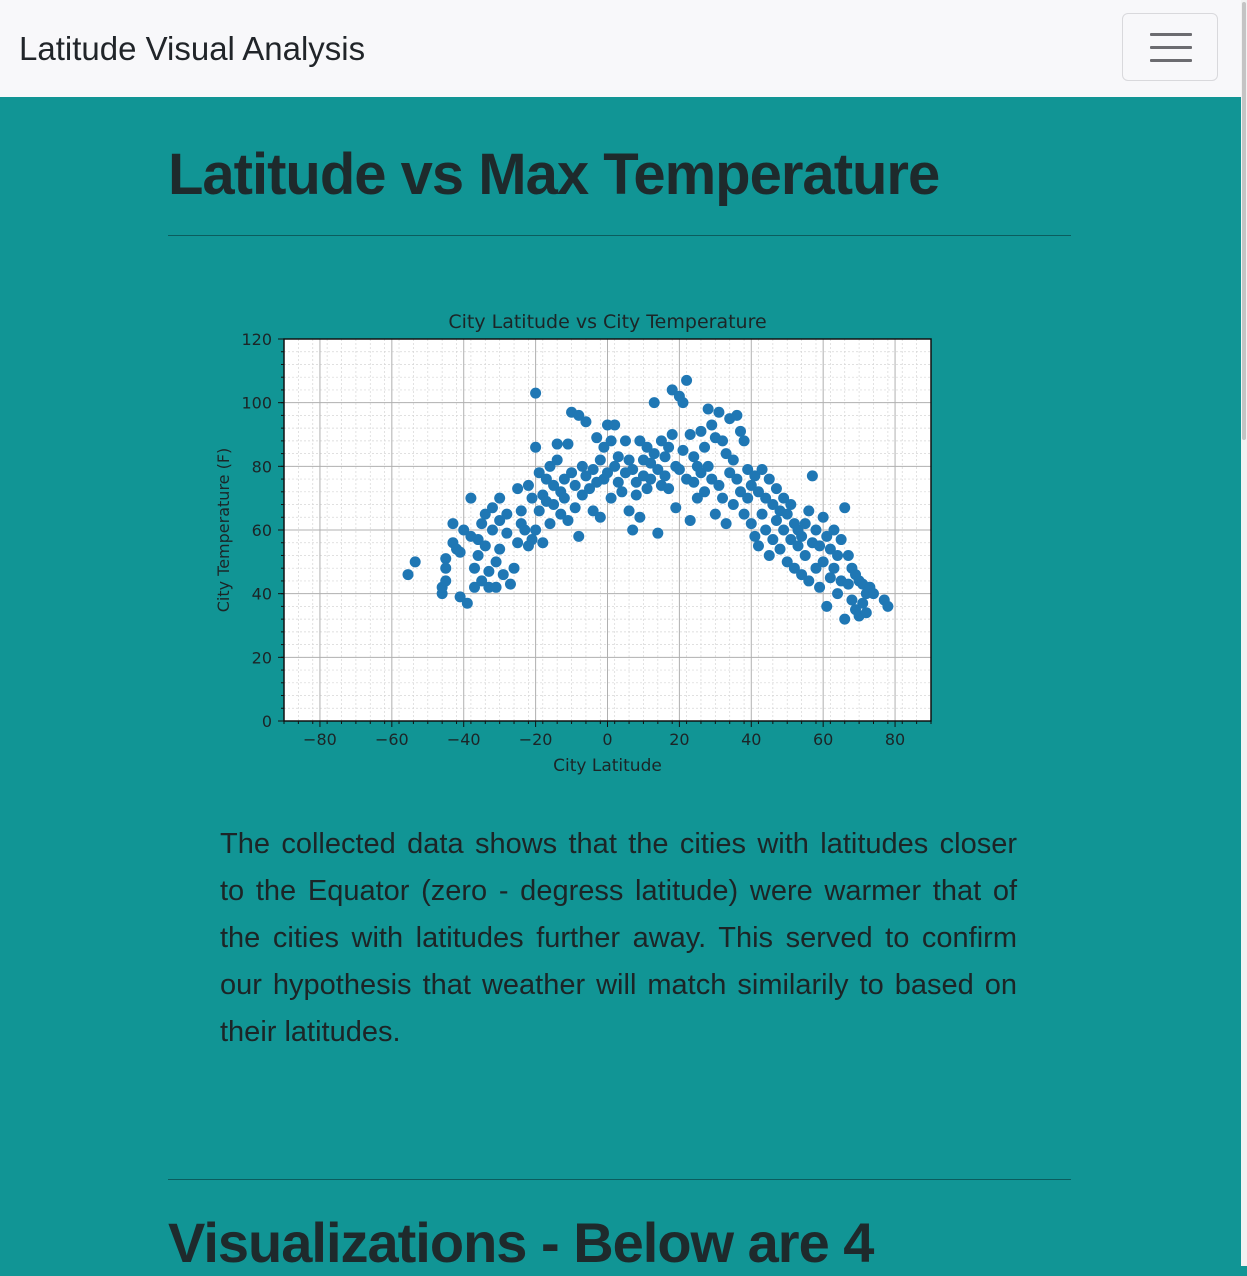 Image resolution: width=1247 pixels, height=1276 pixels. Describe the element at coordinates (1244, 221) in the screenshot. I see `scrollbar-thumb` at that location.